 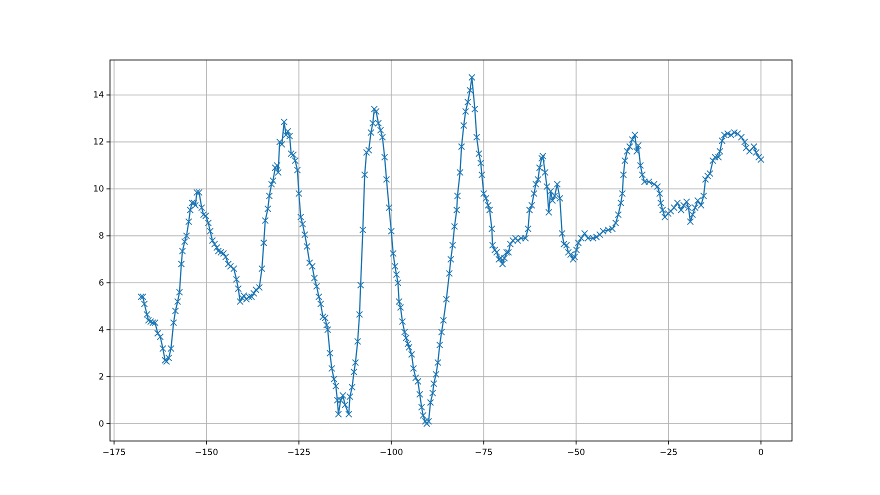 I want to click on x-tick-label: −50, so click(x=576, y=453).